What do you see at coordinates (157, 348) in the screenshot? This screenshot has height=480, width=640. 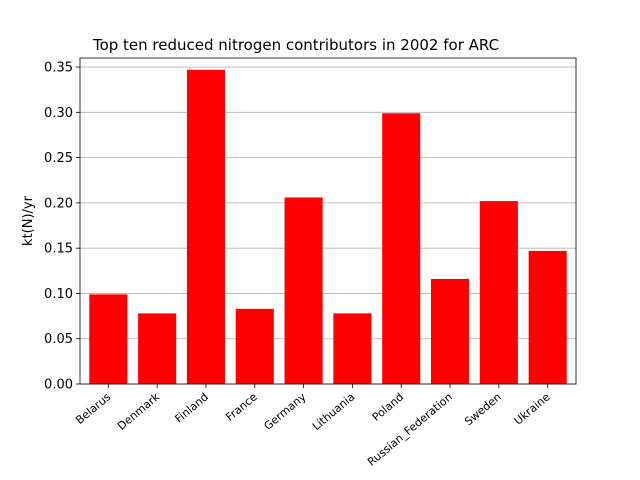 I see `bar-denmark` at bounding box center [157, 348].